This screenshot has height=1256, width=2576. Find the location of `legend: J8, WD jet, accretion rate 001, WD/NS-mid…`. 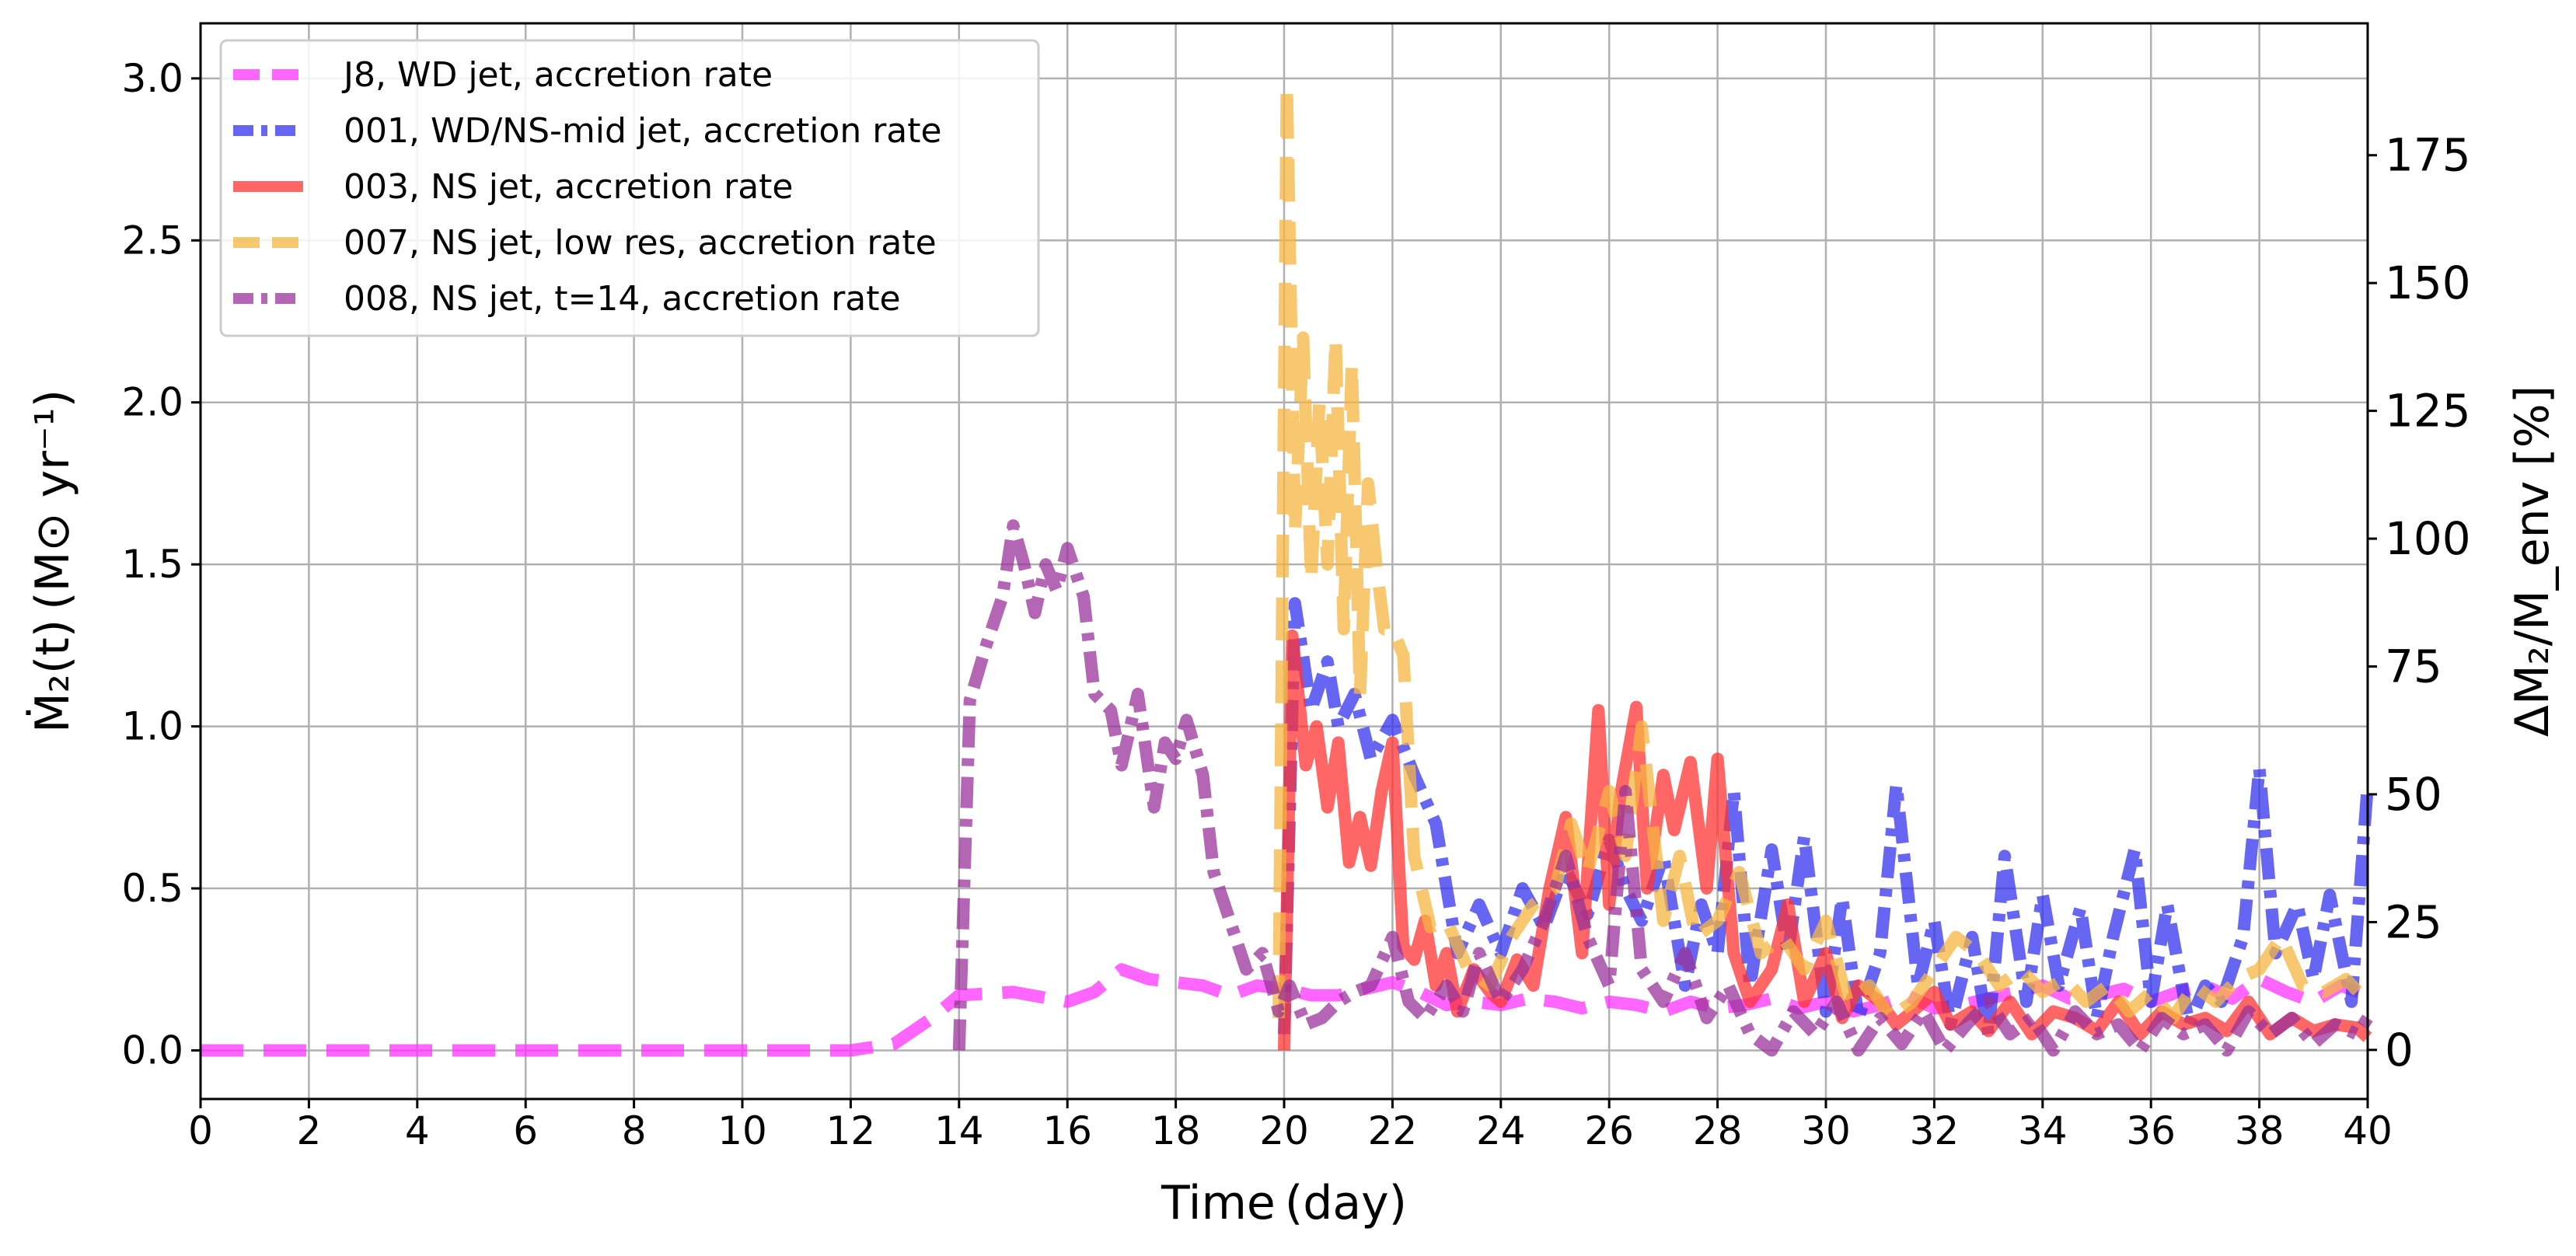

legend: J8, WD jet, accretion rate 001, WD/NS-mid… is located at coordinates (630, 188).